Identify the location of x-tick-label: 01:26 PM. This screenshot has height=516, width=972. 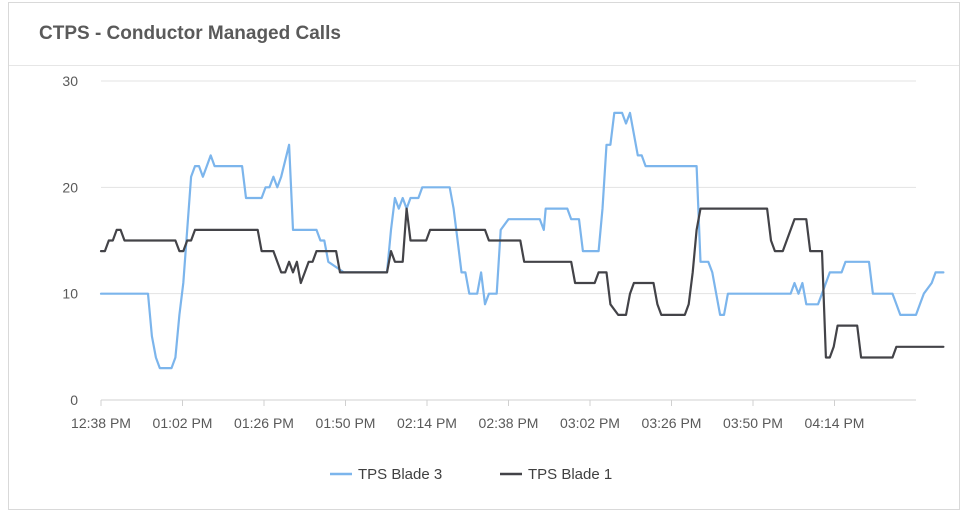
(264, 423).